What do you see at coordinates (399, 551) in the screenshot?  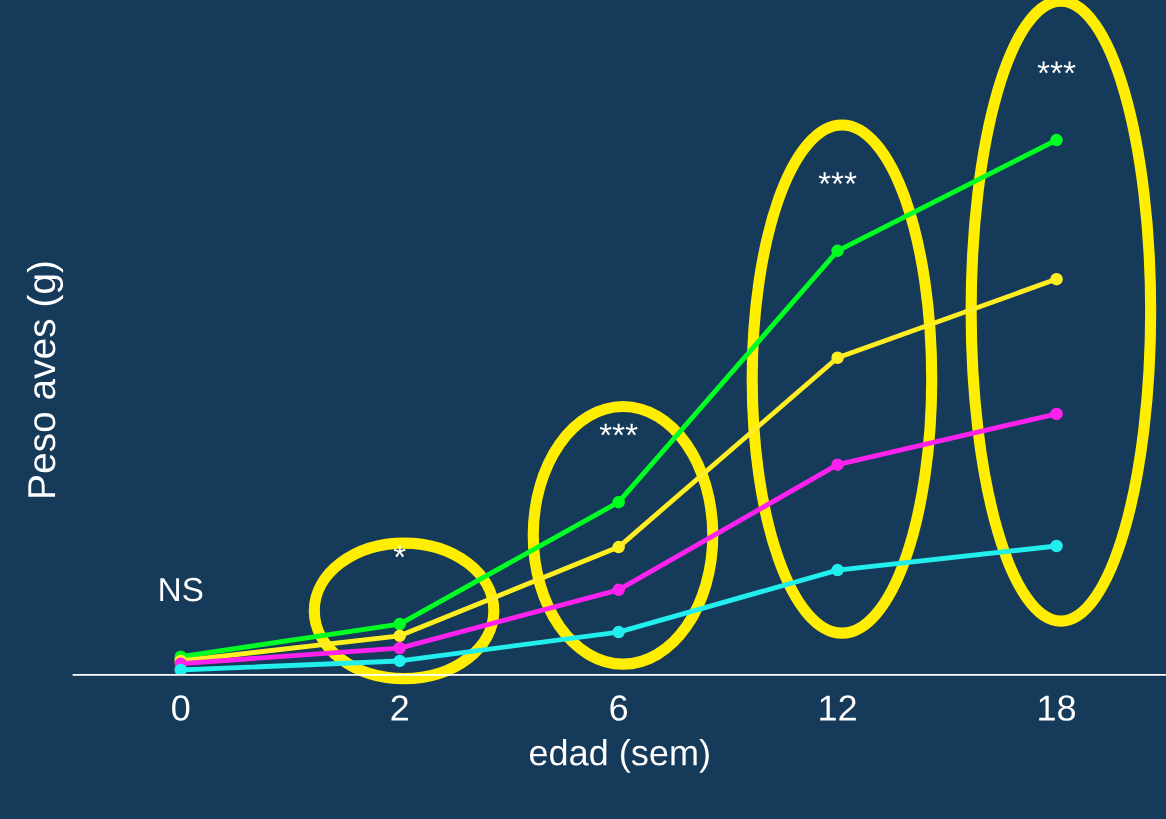 I see `annotation: *` at bounding box center [399, 551].